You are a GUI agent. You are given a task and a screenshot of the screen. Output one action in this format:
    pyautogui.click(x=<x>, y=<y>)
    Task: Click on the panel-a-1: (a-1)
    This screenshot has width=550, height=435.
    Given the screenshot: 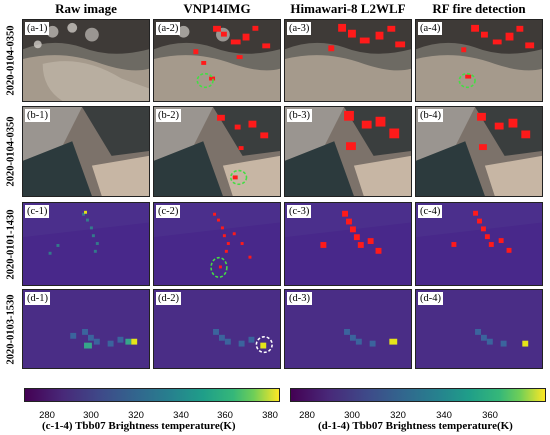 What is the action you would take?
    pyautogui.click(x=86, y=60)
    